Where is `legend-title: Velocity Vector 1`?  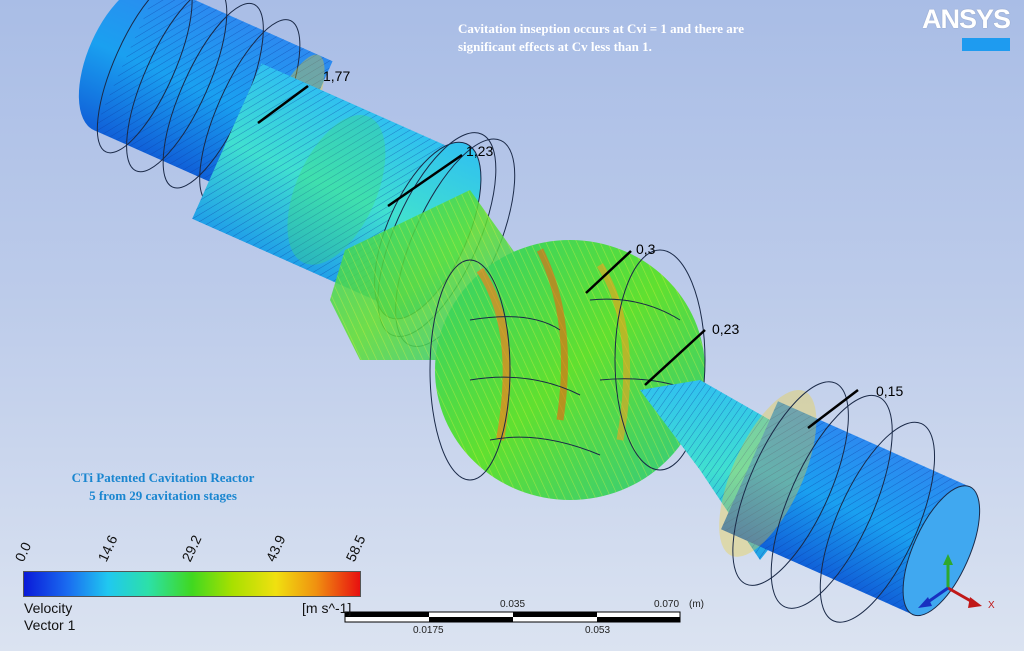 legend-title: Velocity Vector 1 is located at coordinates (49, 617).